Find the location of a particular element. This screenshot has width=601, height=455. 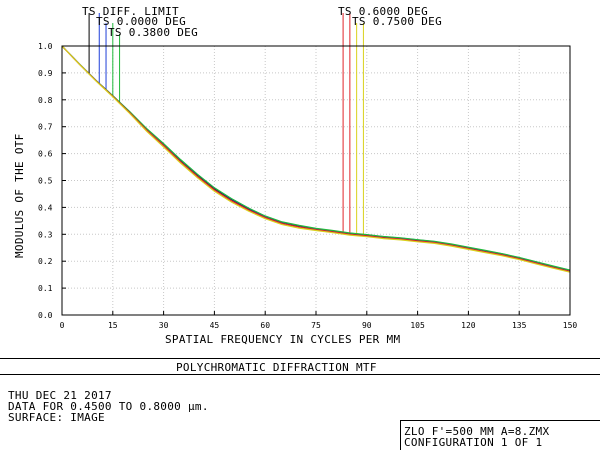

footer-file: ZLO F'=500 MM A=8.ZMX is located at coordinates (477, 431).